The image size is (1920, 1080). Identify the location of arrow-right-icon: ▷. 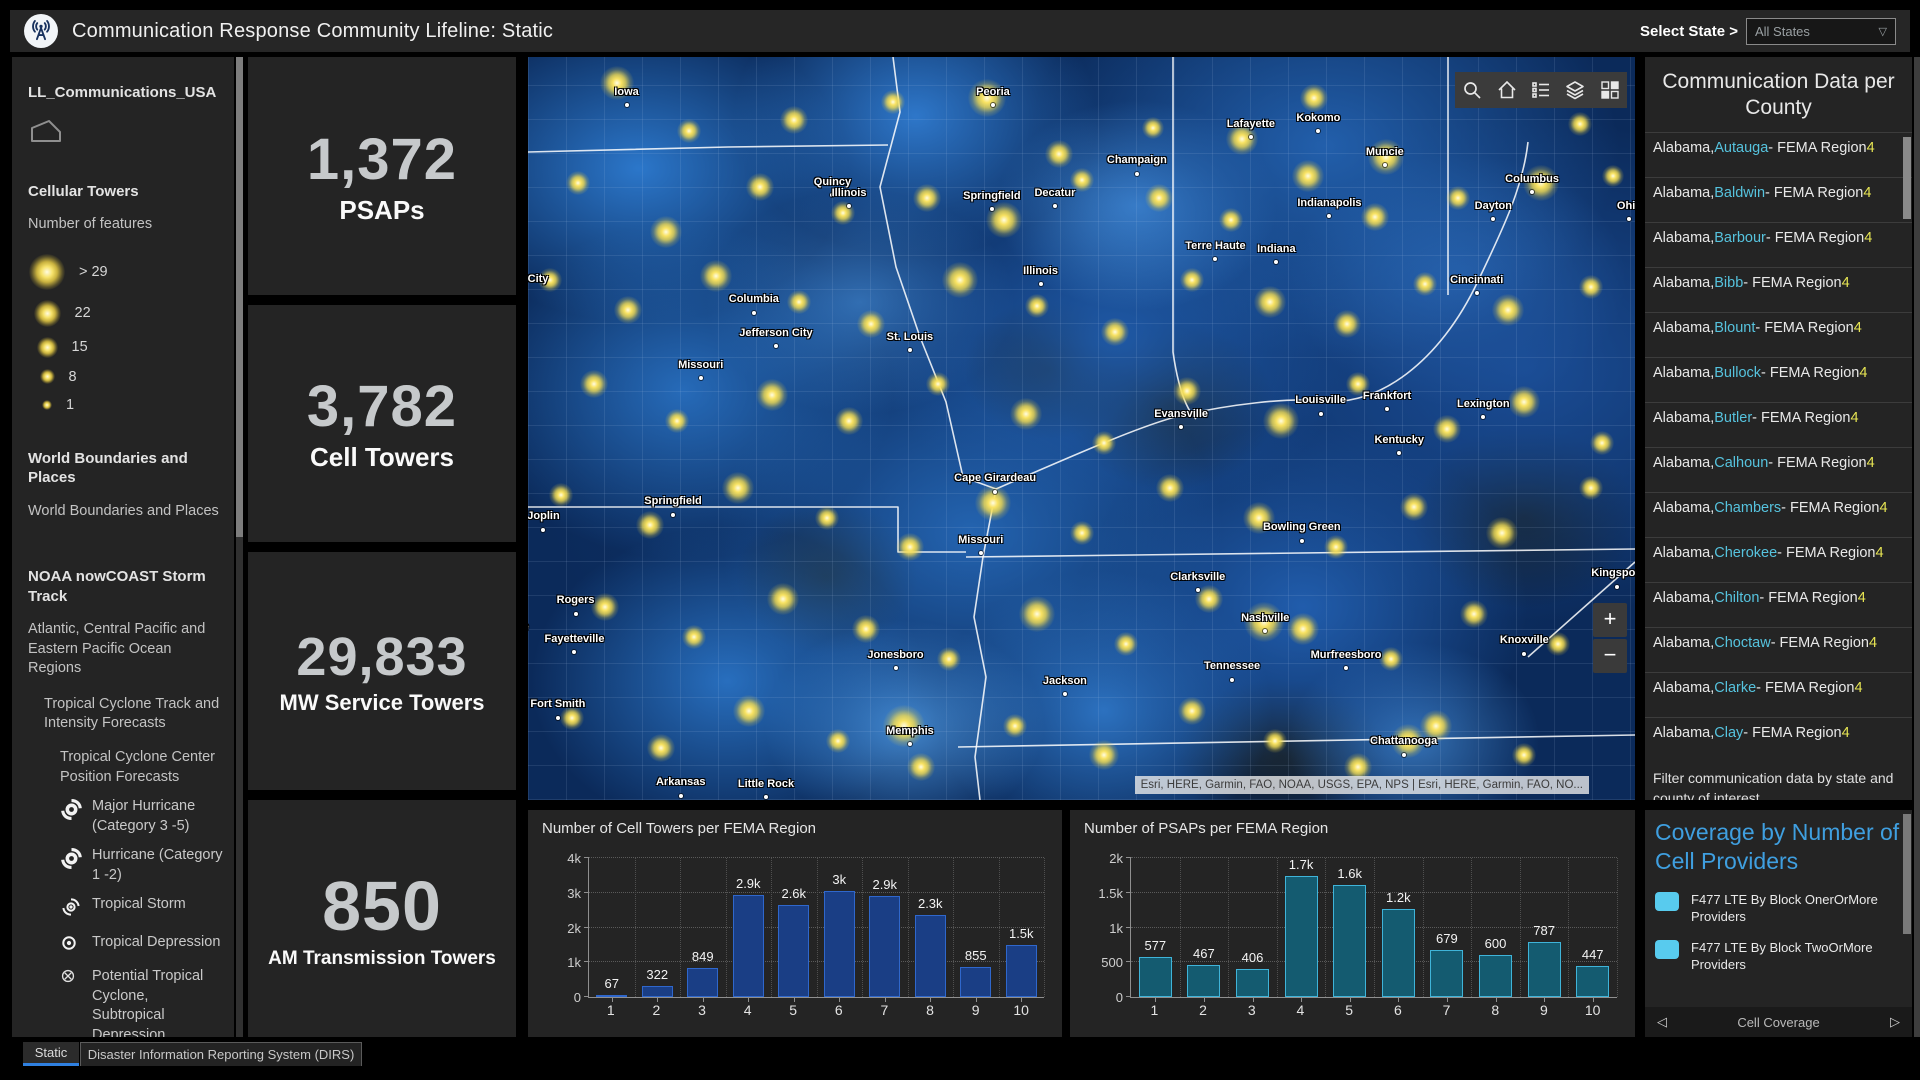
(1895, 1021).